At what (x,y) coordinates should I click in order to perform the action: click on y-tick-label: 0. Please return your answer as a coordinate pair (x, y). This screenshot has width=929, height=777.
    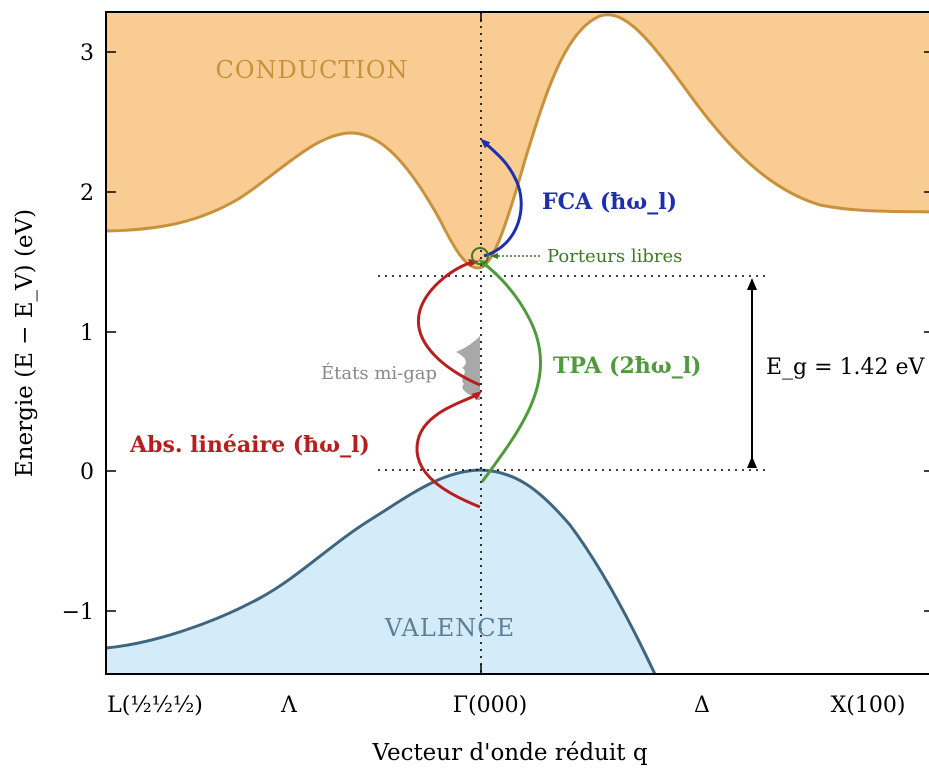
    Looking at the image, I should click on (87, 472).